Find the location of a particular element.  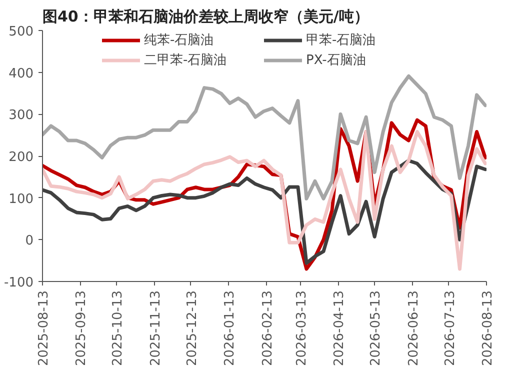

y-tick-label: -100 is located at coordinates (19, 283).